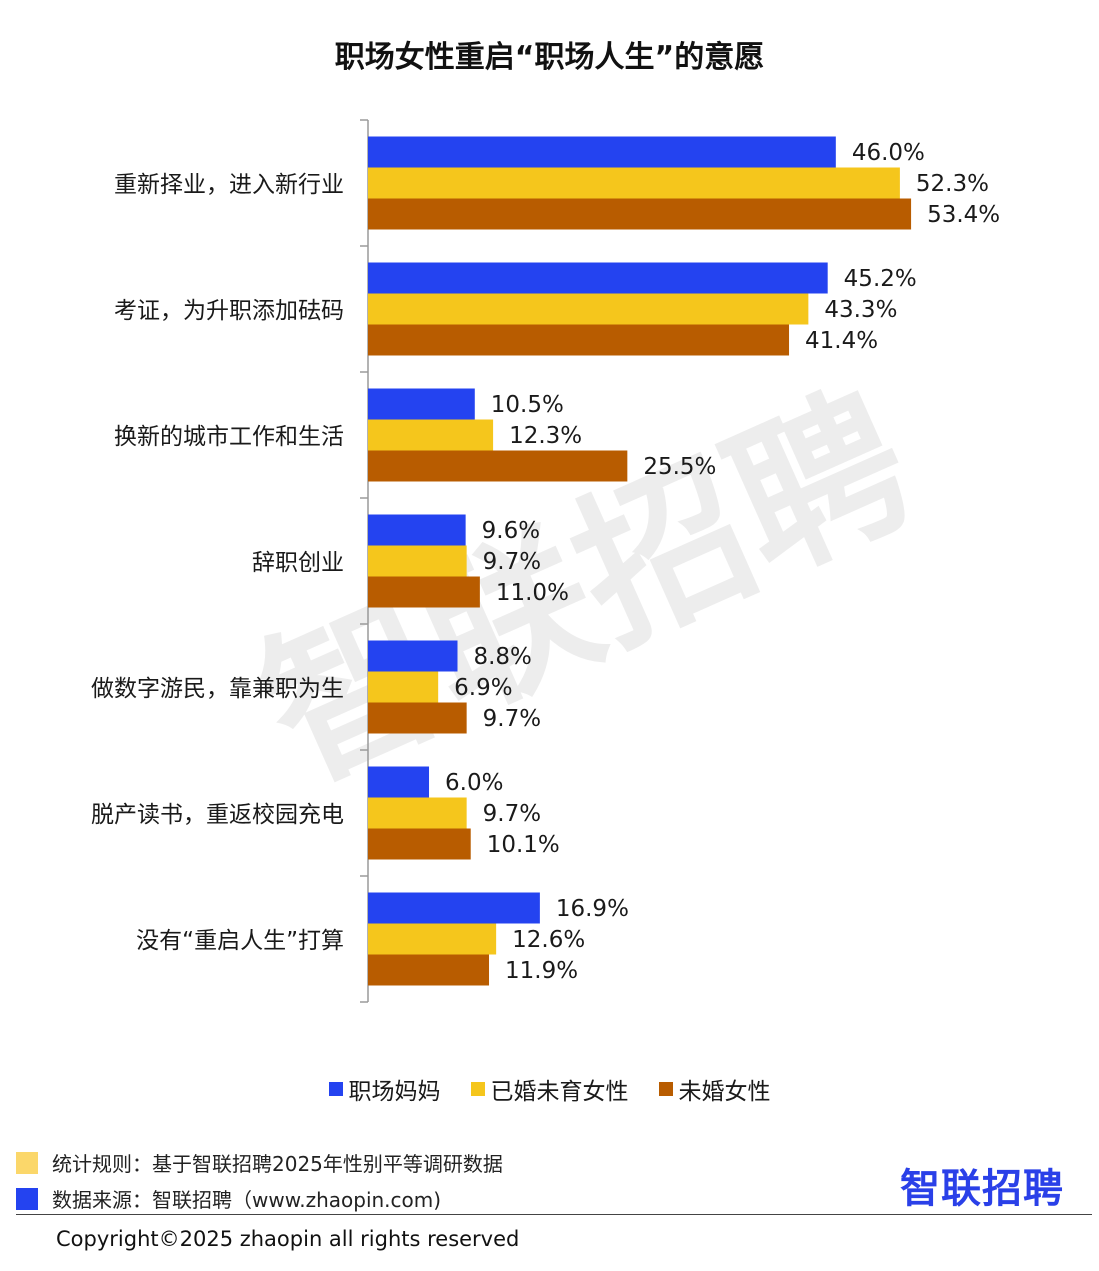  Describe the element at coordinates (841, 341) in the screenshot. I see `data-label: 41.4%` at that location.